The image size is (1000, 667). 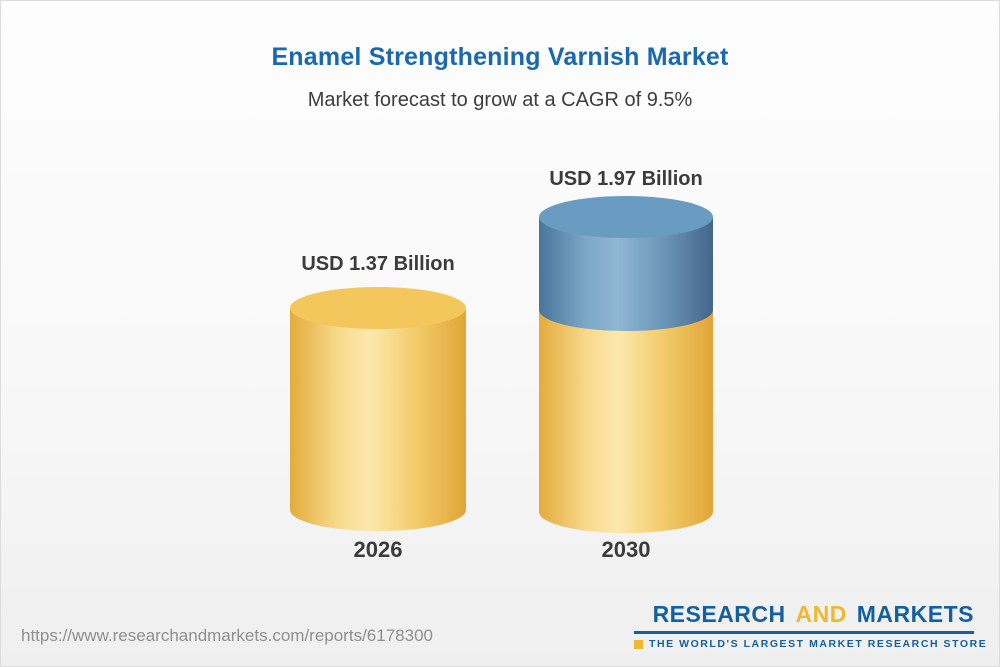 What do you see at coordinates (626, 421) in the screenshot?
I see `bar-2030-base-segment` at bounding box center [626, 421].